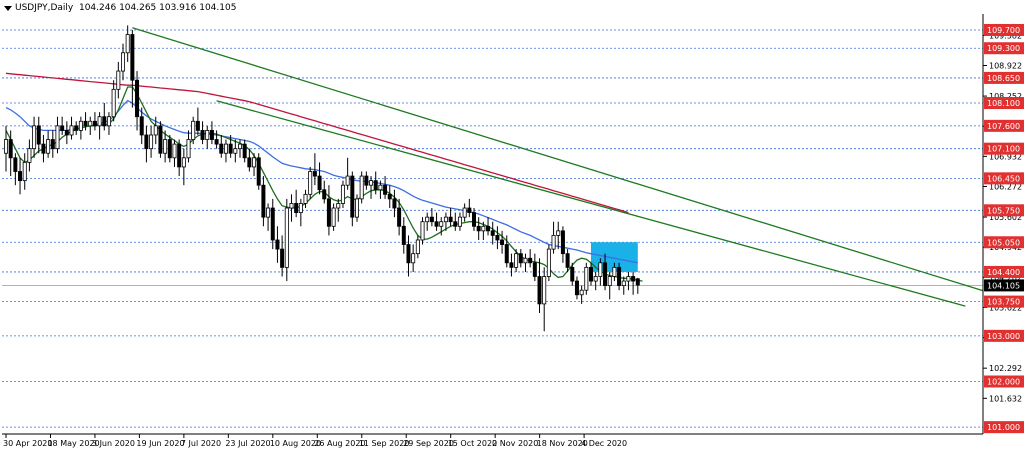 This screenshot has height=451, width=1024. What do you see at coordinates (1003, 103) in the screenshot?
I see `level-label: 108.100` at bounding box center [1003, 103].